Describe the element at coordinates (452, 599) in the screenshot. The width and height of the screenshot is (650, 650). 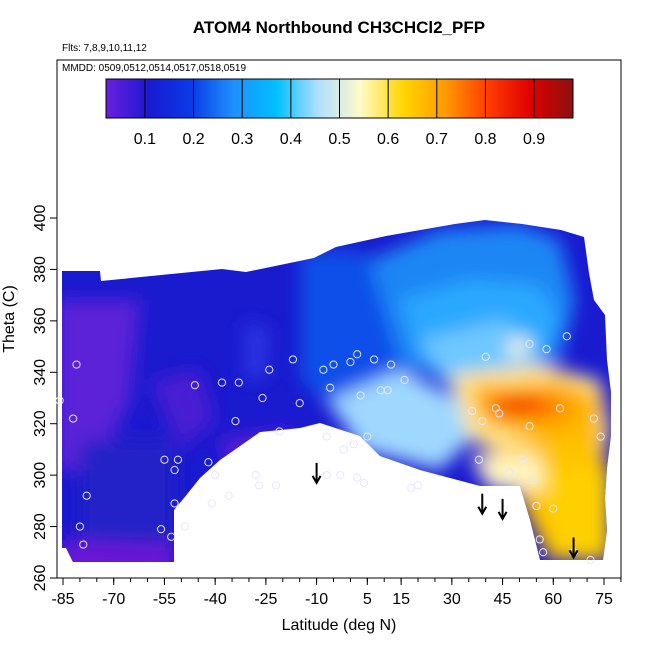
I see `x-tick-label: 30` at that location.